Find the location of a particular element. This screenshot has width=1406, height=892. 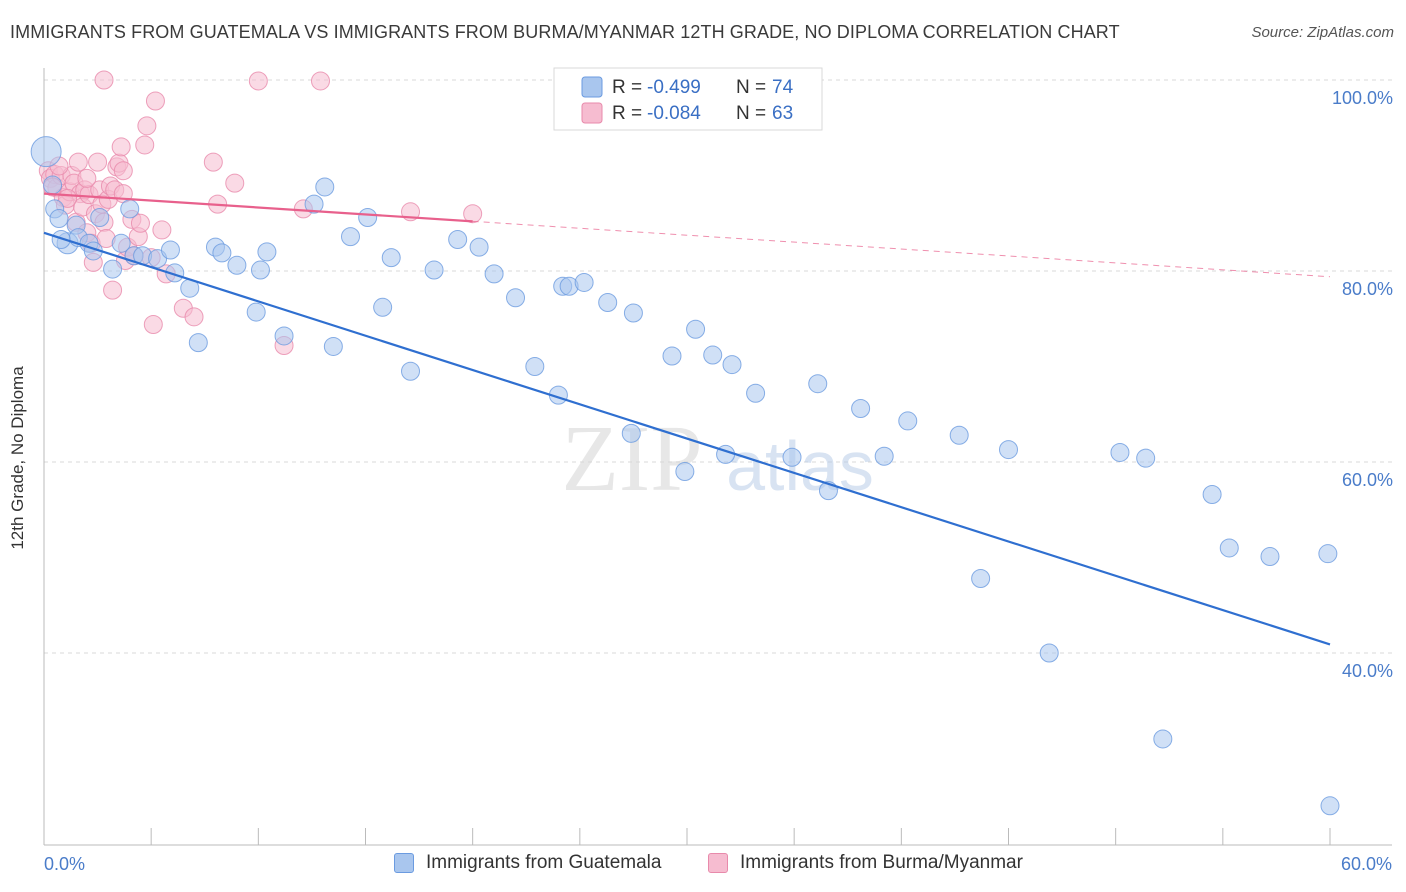

legend-r-label-2: R = is located at coordinates (627, 113).